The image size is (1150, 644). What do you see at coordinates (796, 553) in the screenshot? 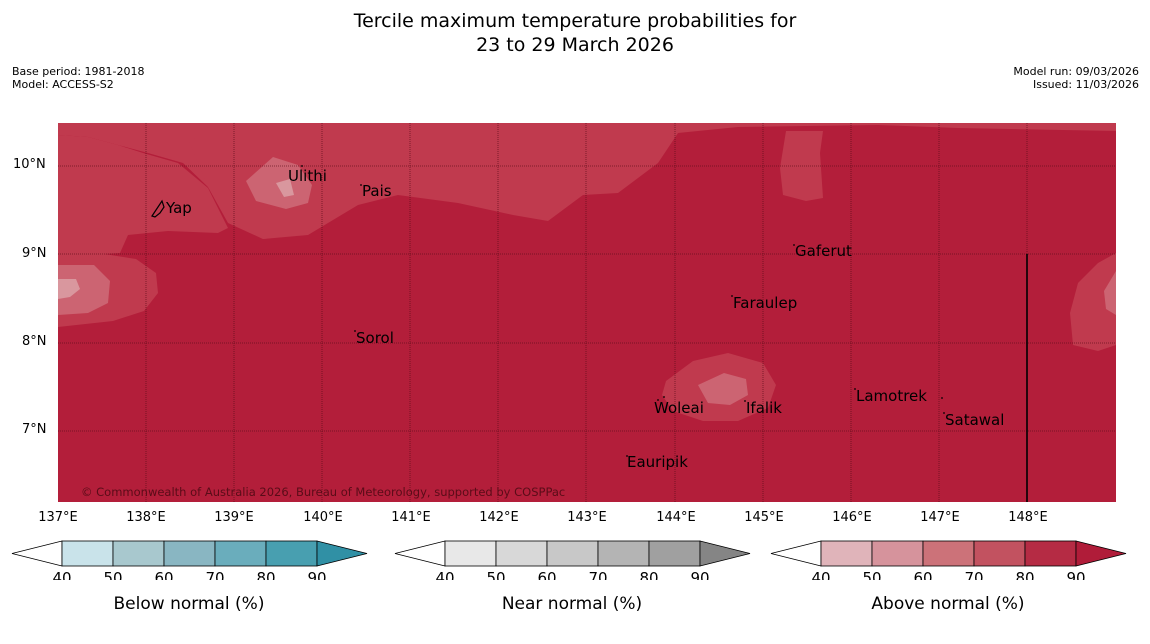
I see `cb2-seg0` at bounding box center [796, 553].